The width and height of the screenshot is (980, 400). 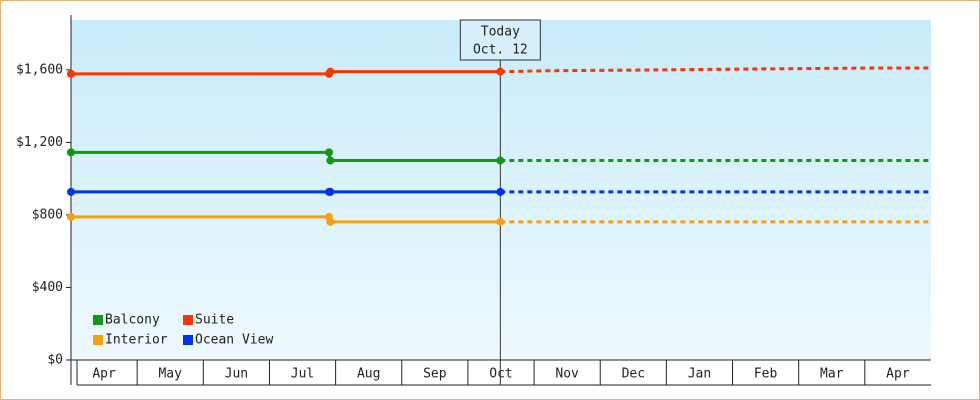 What do you see at coordinates (715, 70) in the screenshot?
I see `forecast-line` at bounding box center [715, 70].